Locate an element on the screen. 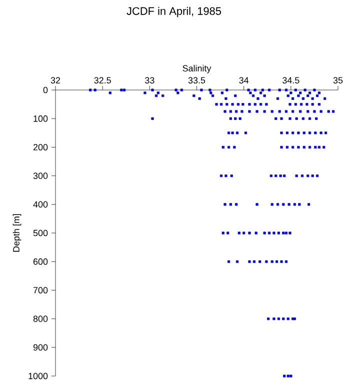 The width and height of the screenshot is (348, 384). y-tick-label: 1000 is located at coordinates (38, 376).